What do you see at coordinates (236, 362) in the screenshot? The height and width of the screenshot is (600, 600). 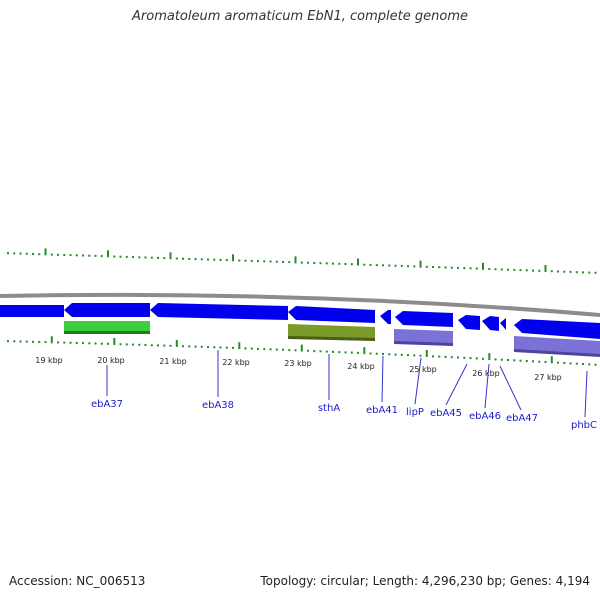 I see `kbp-label: 22 kbp` at bounding box center [236, 362].